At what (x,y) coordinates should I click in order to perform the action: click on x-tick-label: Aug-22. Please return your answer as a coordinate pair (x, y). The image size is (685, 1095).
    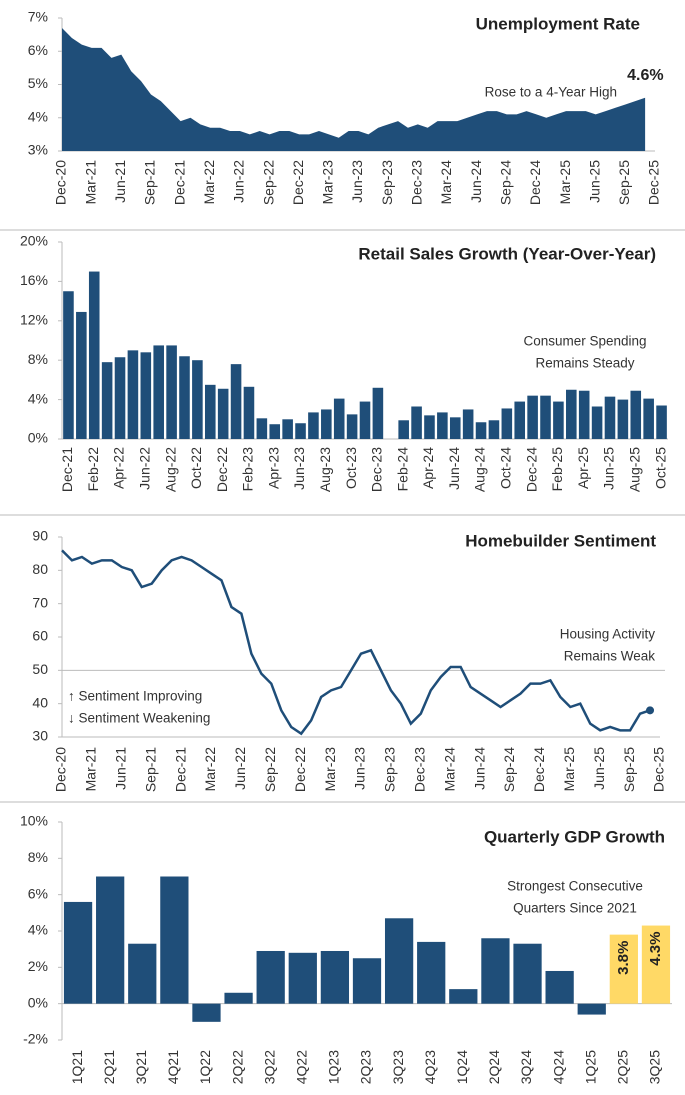
    Looking at the image, I should click on (170, 469).